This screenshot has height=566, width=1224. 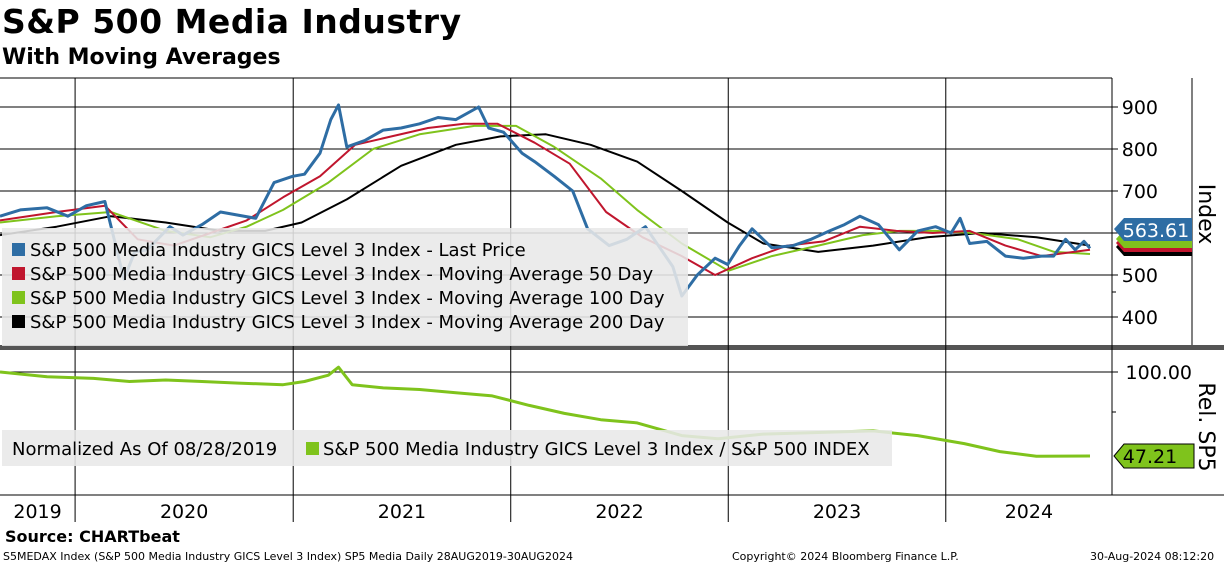 What do you see at coordinates (184, 512) in the screenshot?
I see `x-tick-label: 2020` at bounding box center [184, 512].